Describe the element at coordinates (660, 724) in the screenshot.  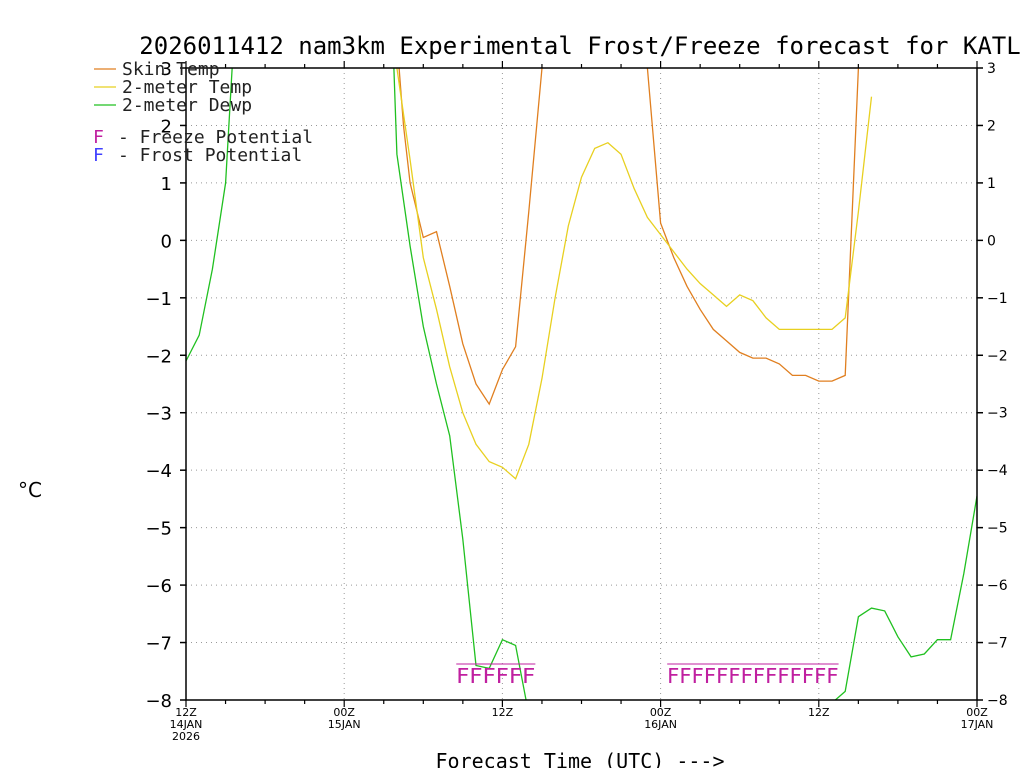
I see `x-tick-label: 16JAN` at that location.